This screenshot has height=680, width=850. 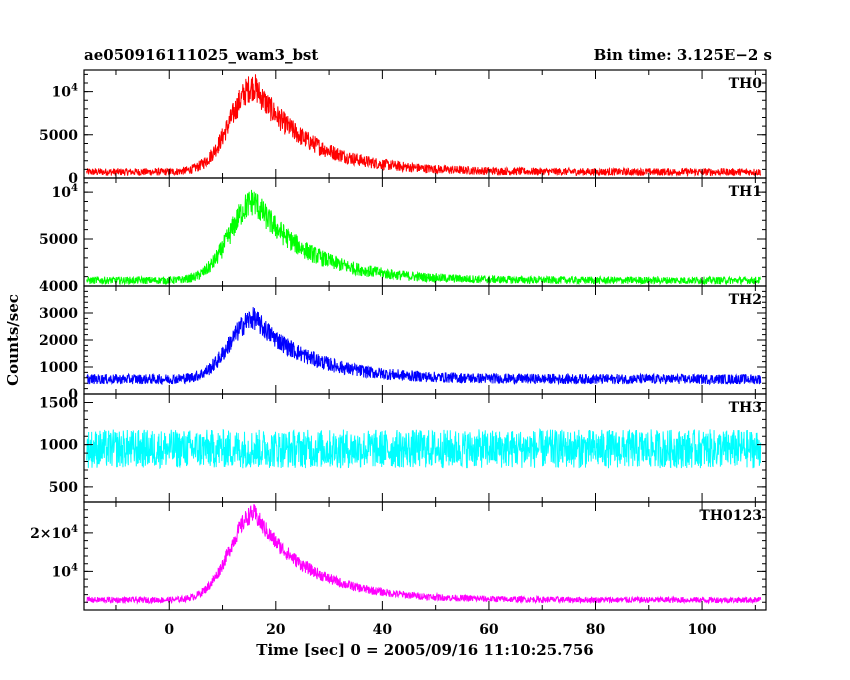 What do you see at coordinates (745, 408) in the screenshot?
I see `panel-label-th3: TH3` at bounding box center [745, 408].